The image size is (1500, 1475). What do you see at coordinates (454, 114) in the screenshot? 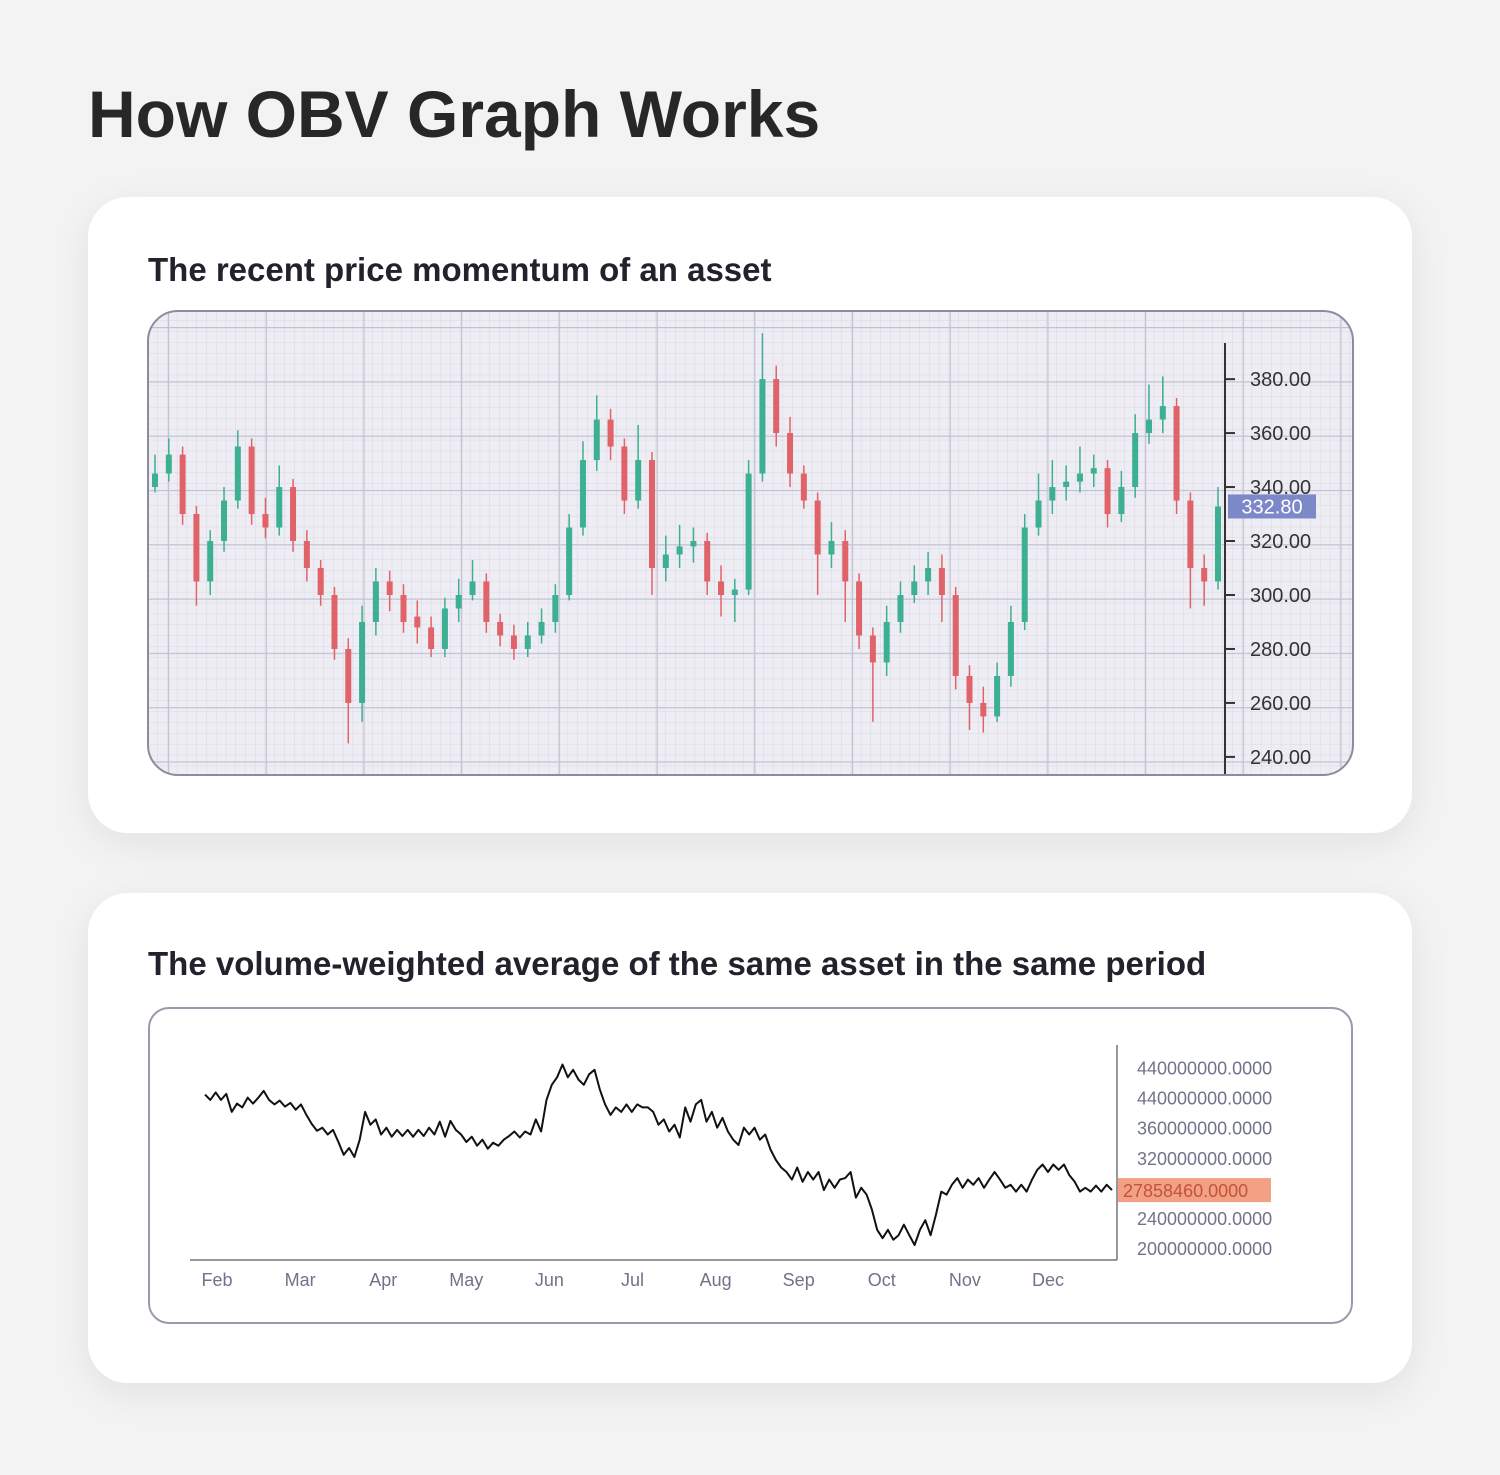
I see `page-title: How OBV Graph Works` at bounding box center [454, 114].